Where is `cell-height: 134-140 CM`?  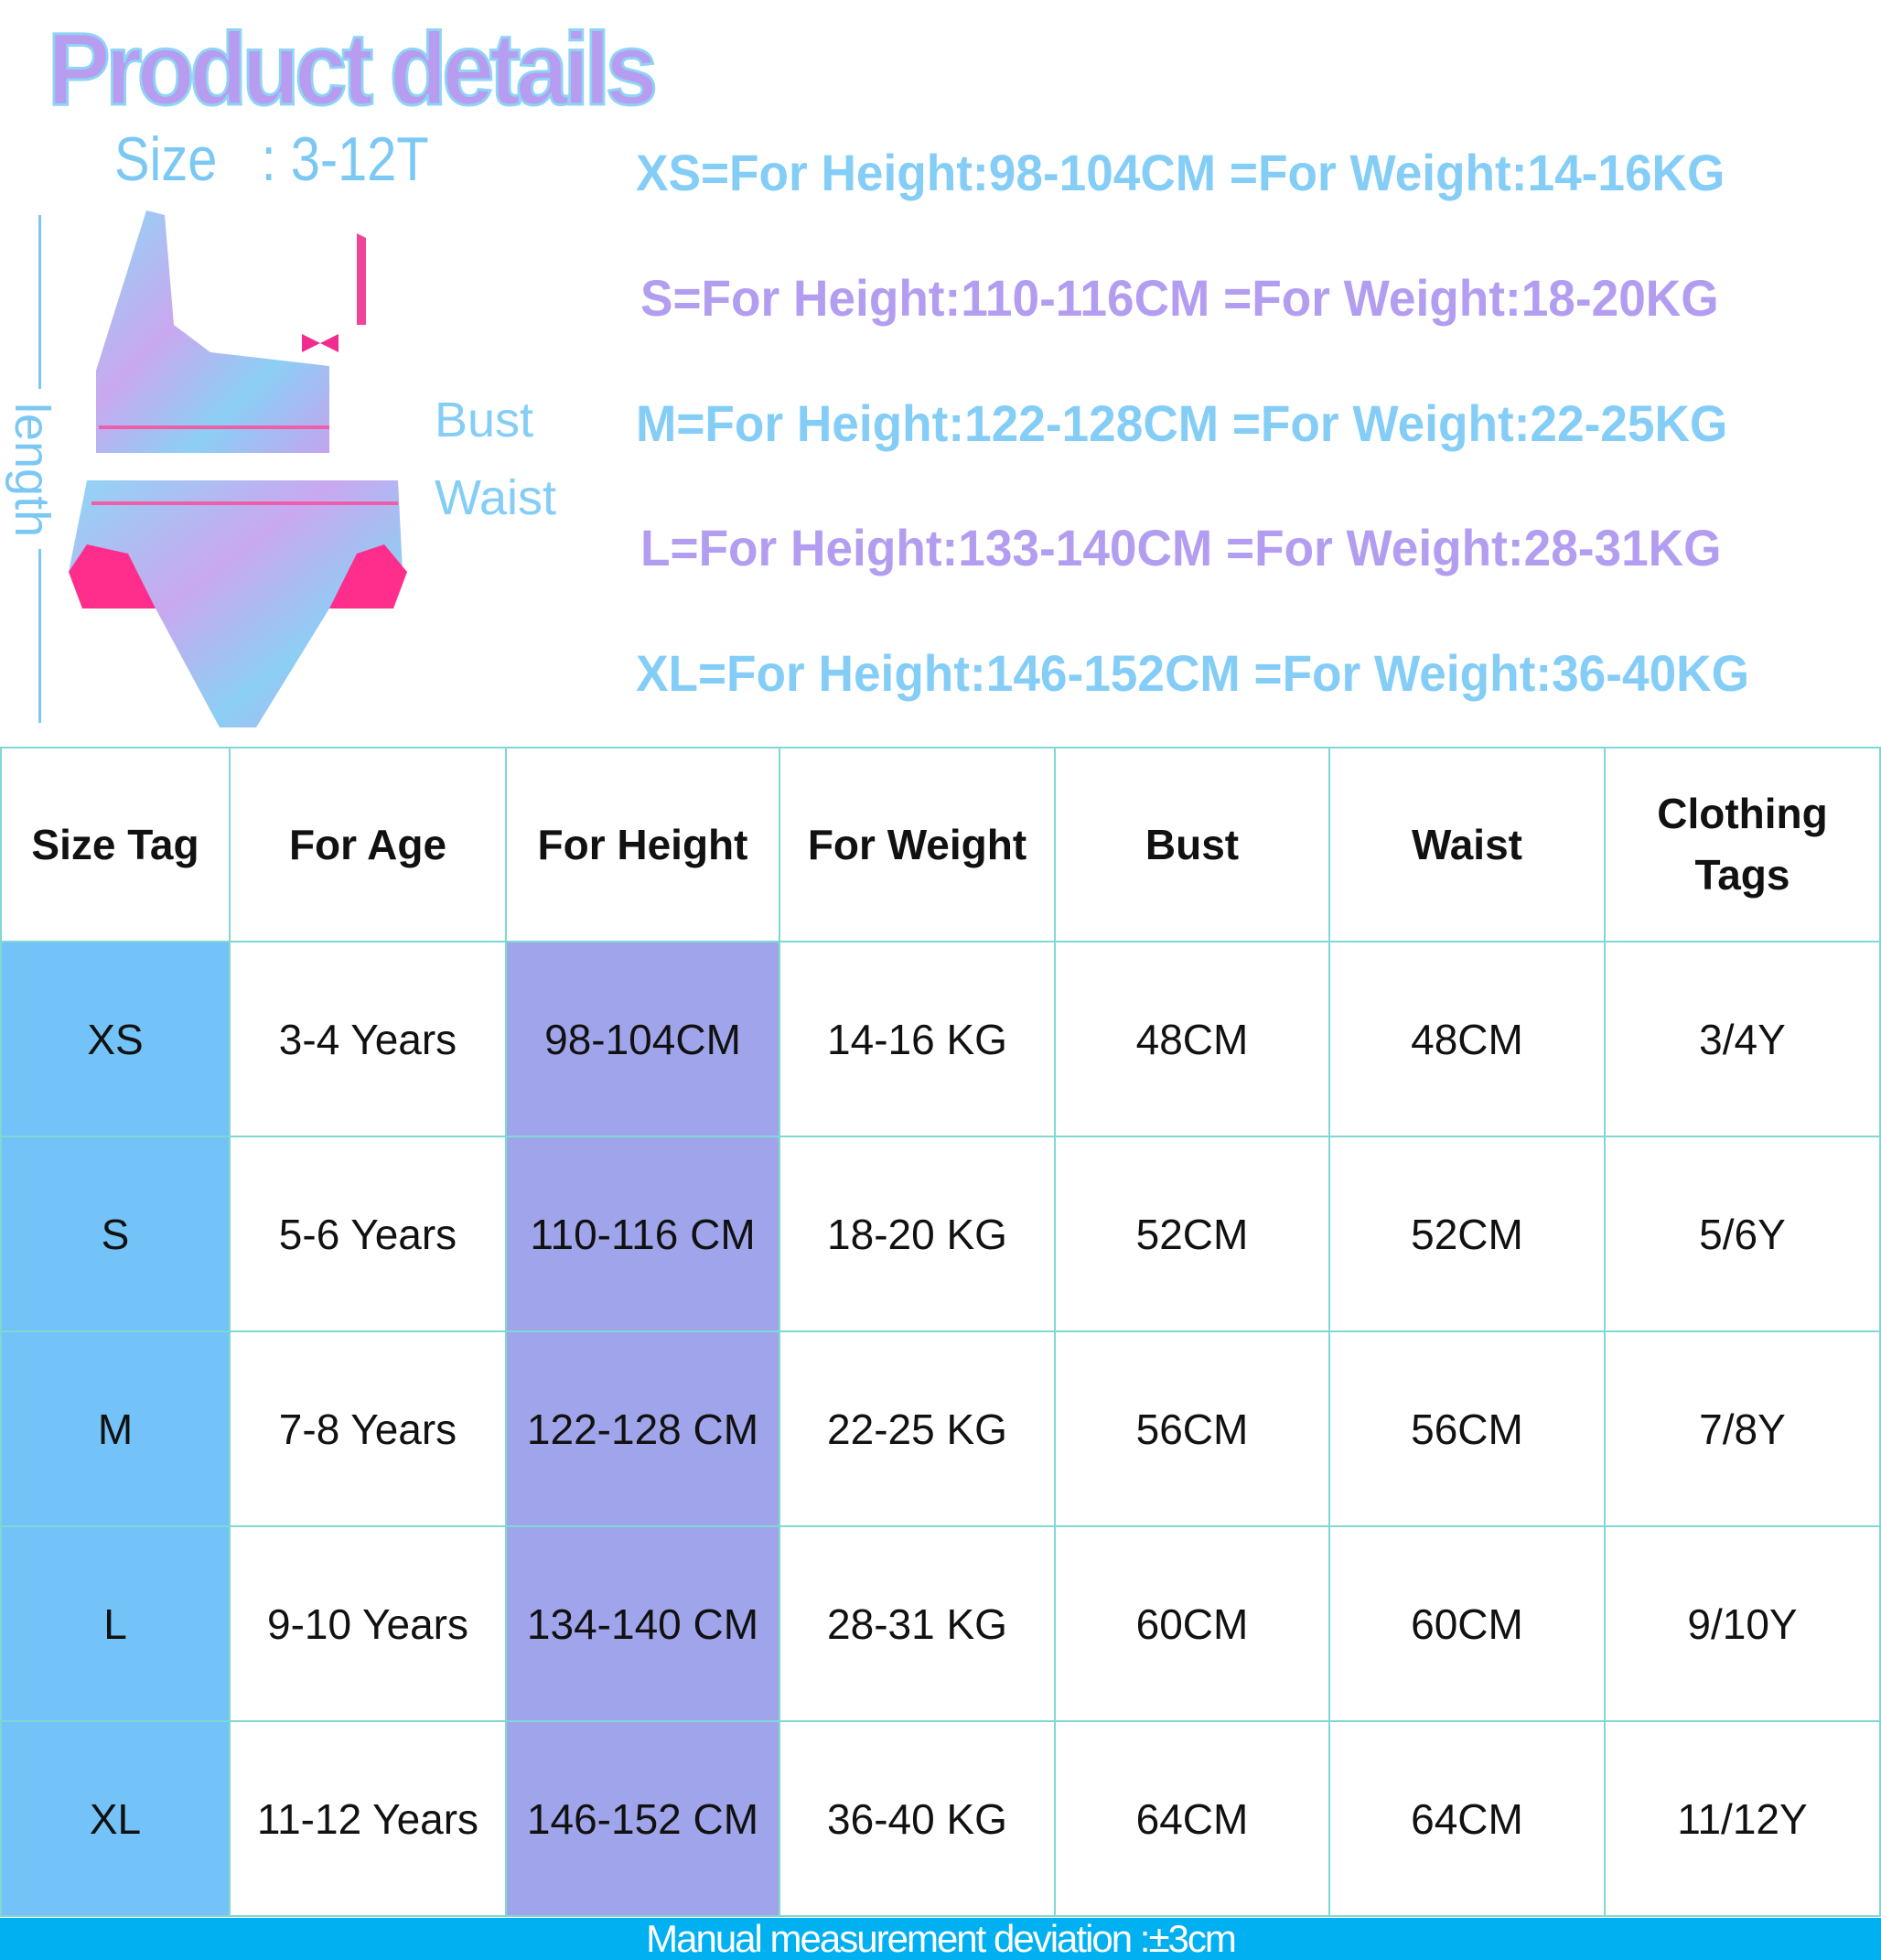 cell-height: 134-140 CM is located at coordinates (642, 1623).